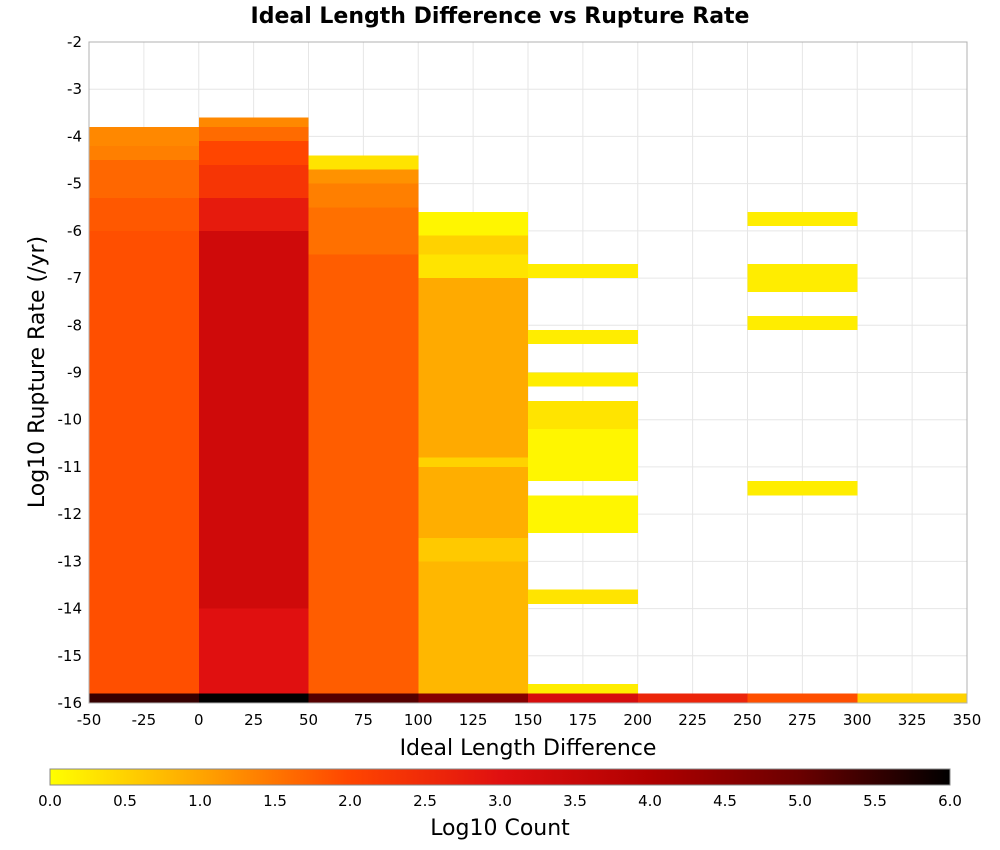 This screenshot has height=850, width=1000. Describe the element at coordinates (74, 89) in the screenshot. I see `y-tick-label: -3` at that location.